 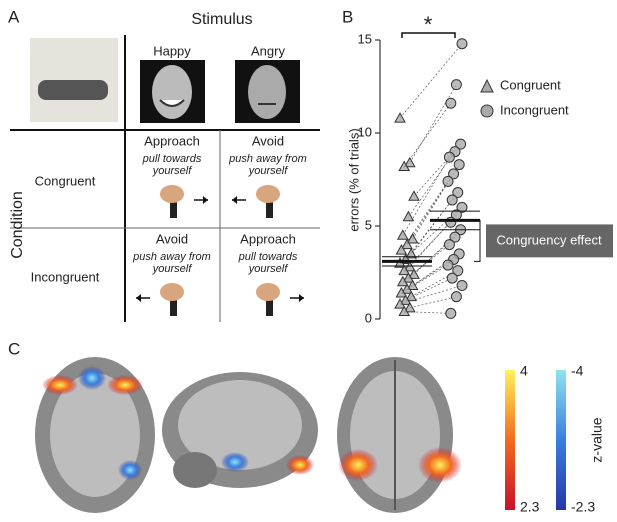 I want to click on effect-box, so click(x=549, y=241).